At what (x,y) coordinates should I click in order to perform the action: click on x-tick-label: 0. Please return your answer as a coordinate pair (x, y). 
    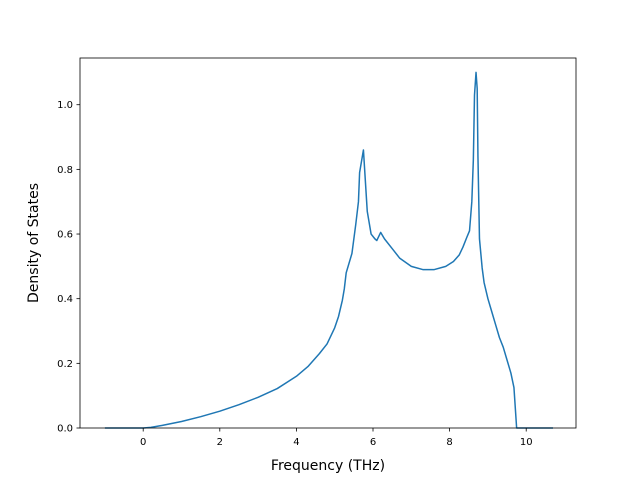
    Looking at the image, I should click on (143, 442).